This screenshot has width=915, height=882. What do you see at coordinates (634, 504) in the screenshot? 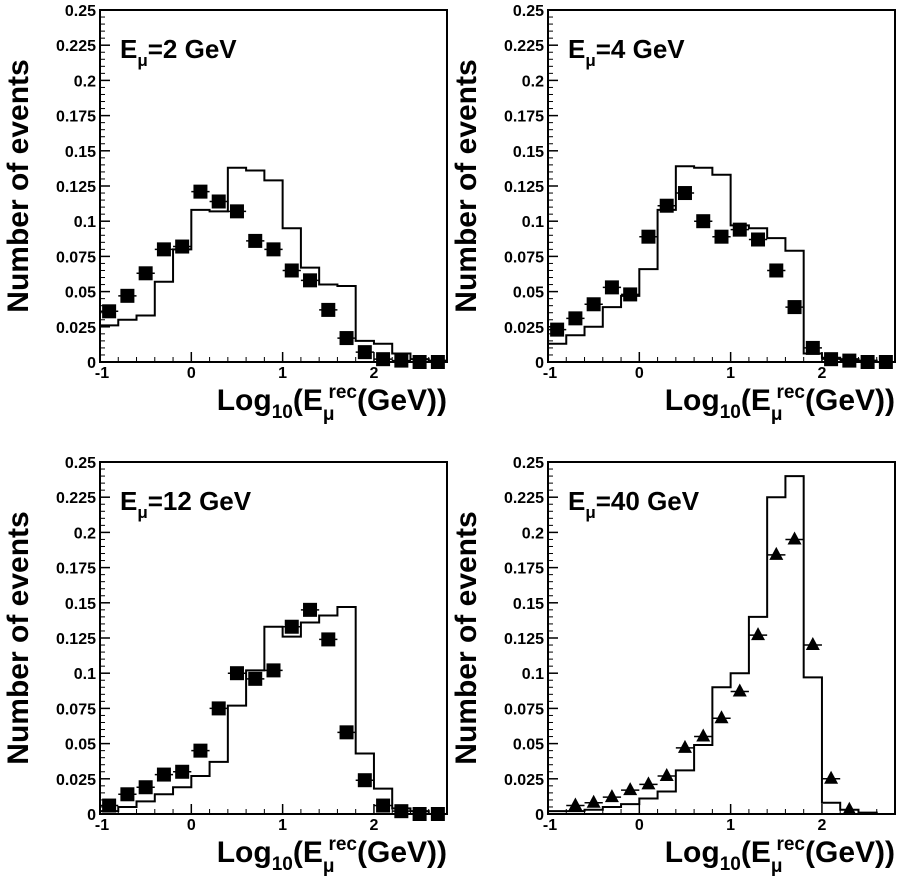
I see `energy-annotation: Eμ=40 GeV` at bounding box center [634, 504].